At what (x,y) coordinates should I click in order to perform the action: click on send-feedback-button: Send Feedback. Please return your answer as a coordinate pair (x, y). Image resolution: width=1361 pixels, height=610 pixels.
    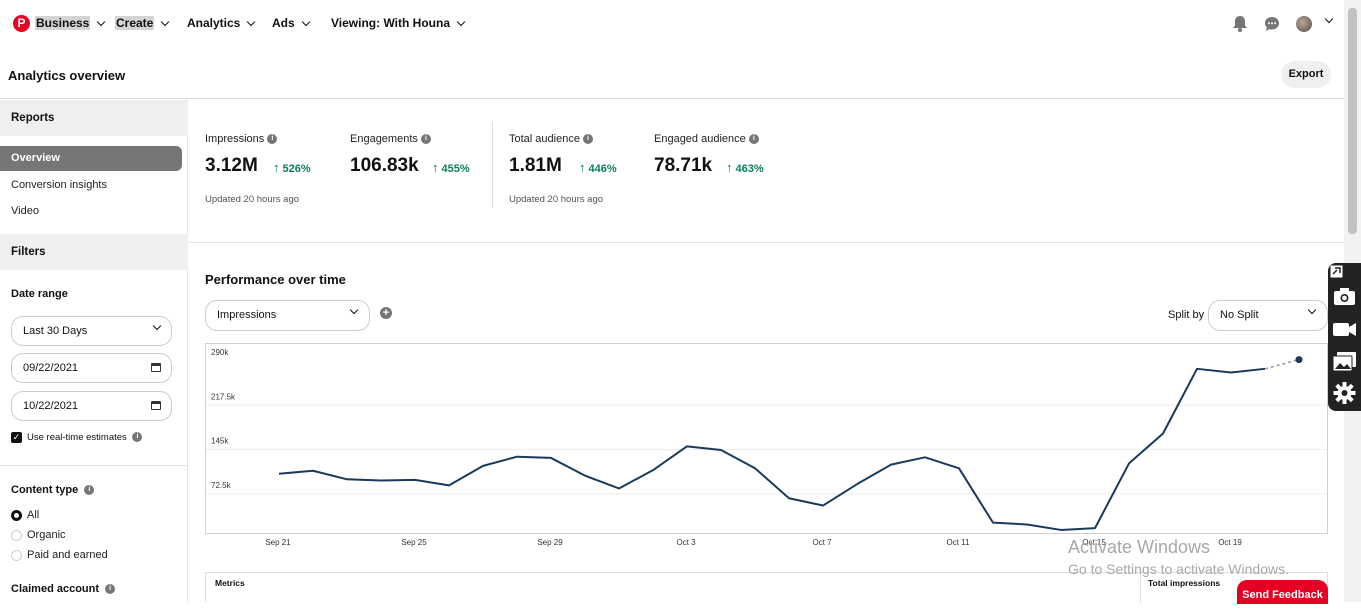
    Looking at the image, I should click on (1282, 592).